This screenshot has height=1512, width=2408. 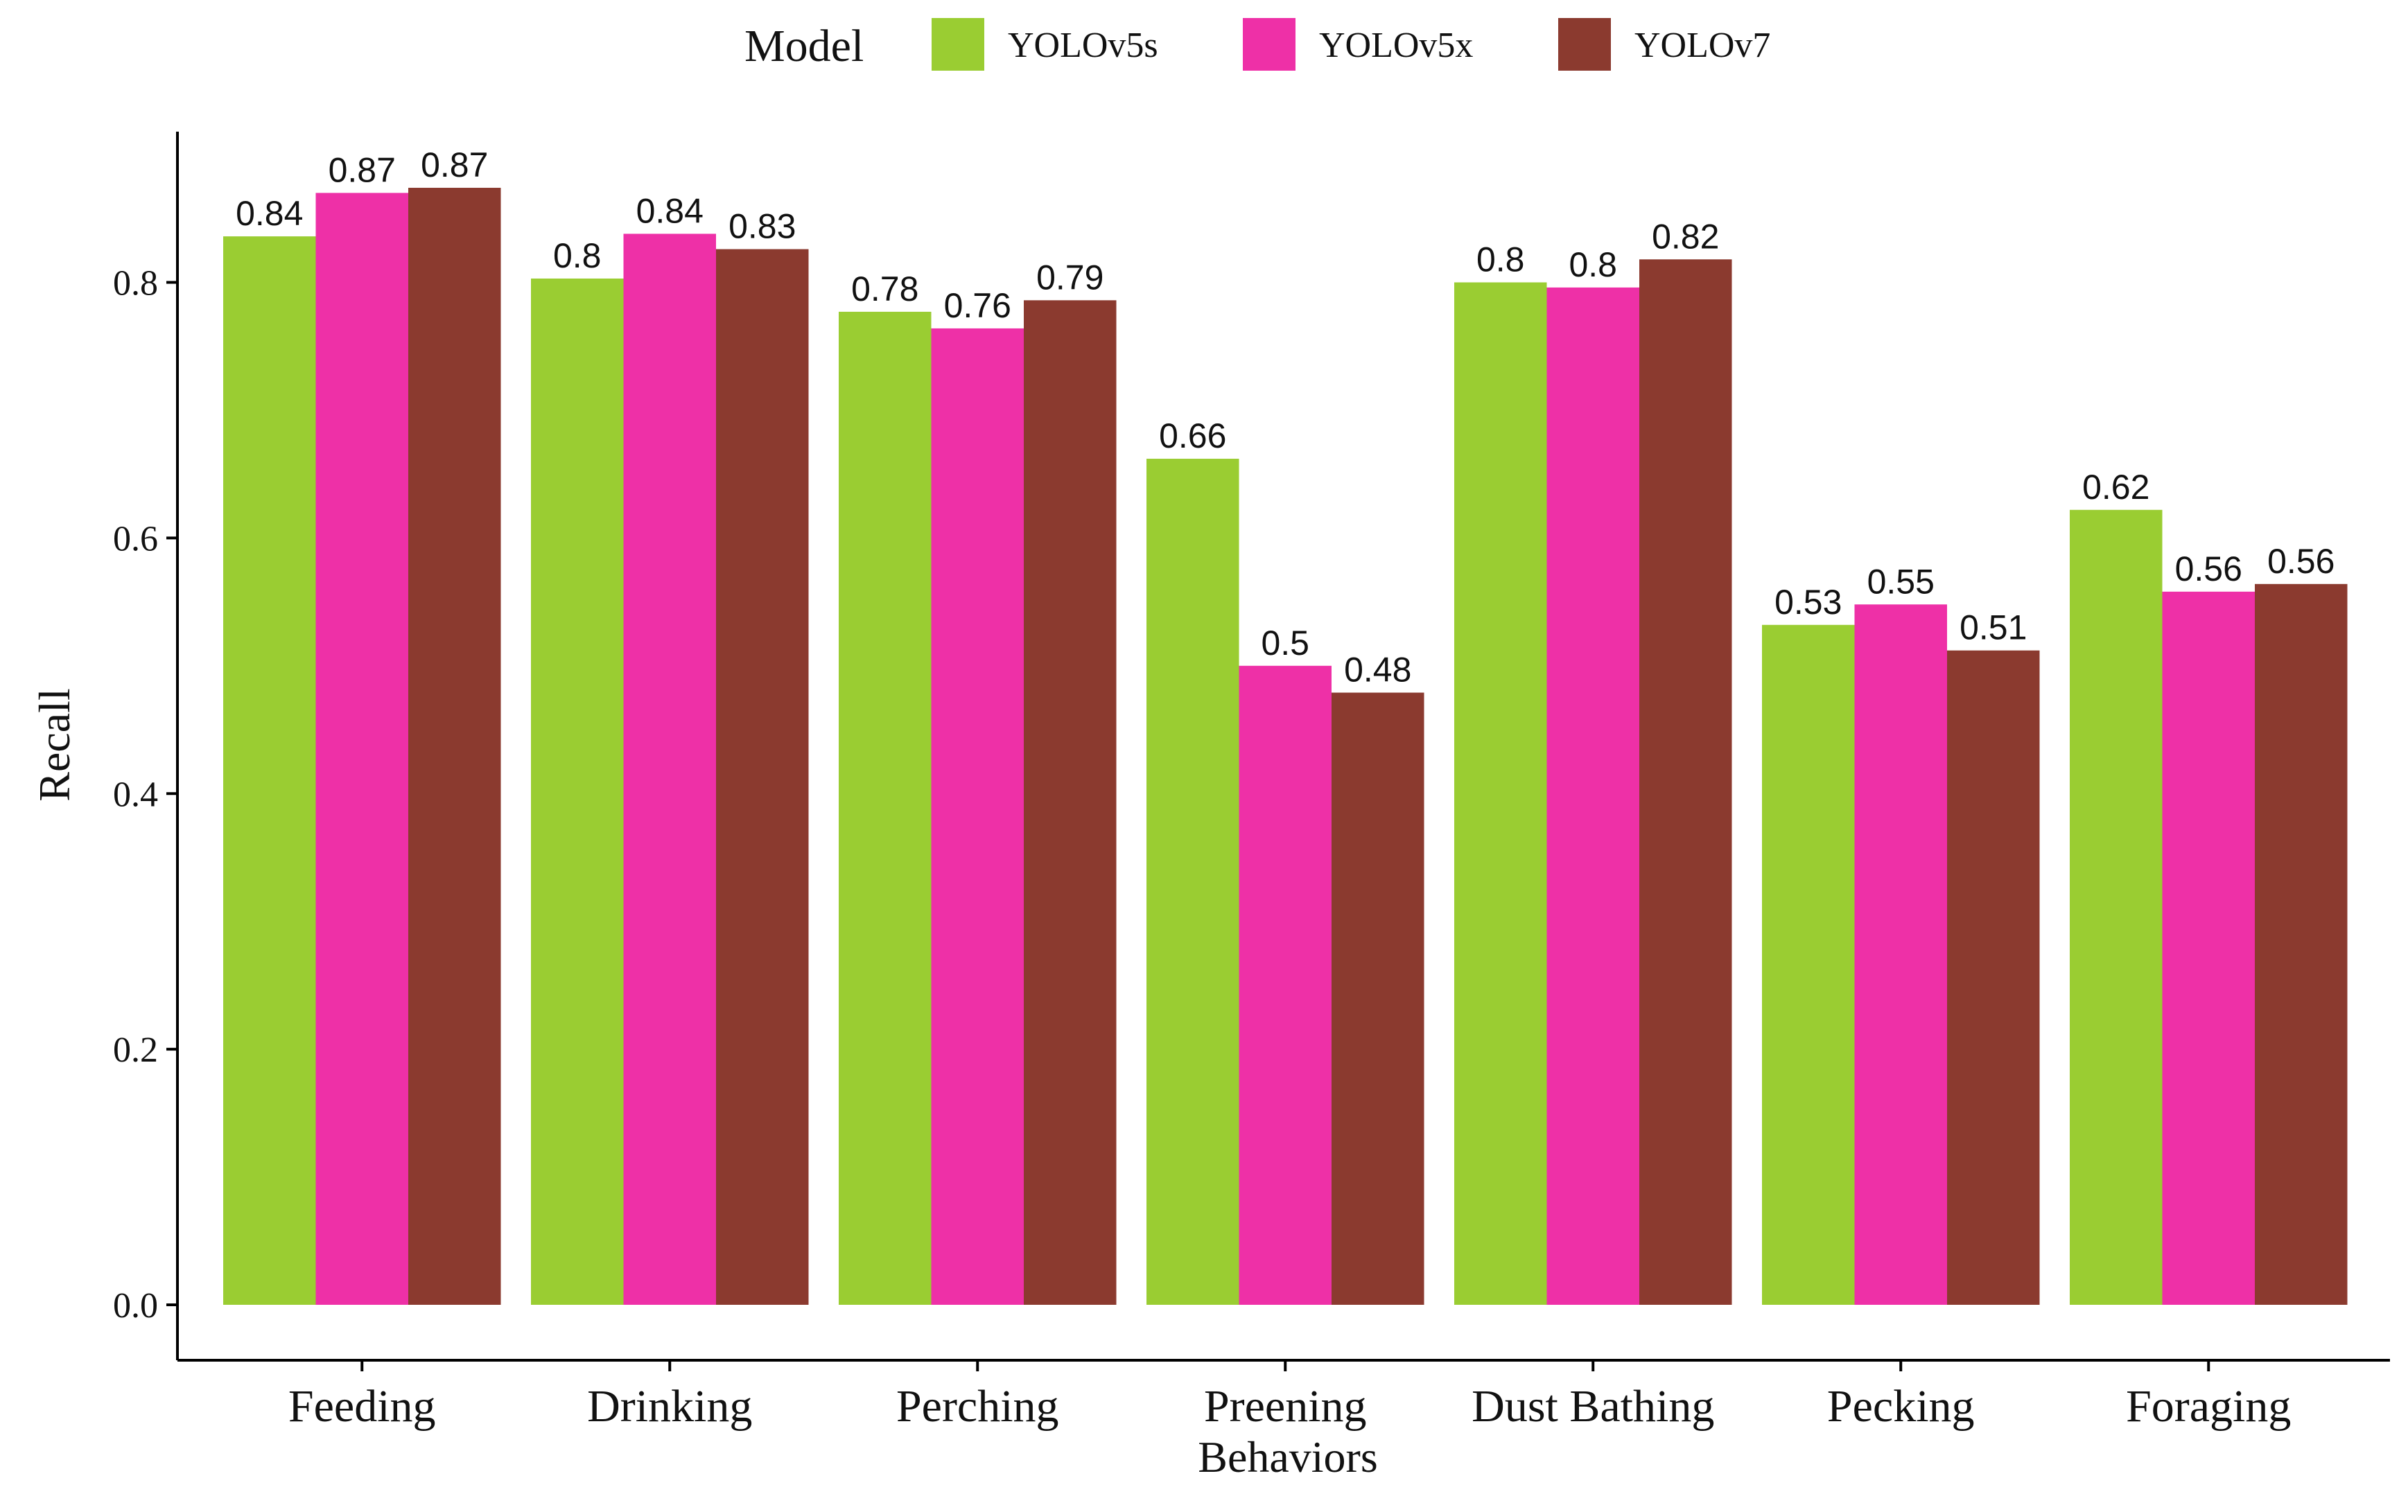 I want to click on bar-perching-yolov7, so click(x=1070, y=802).